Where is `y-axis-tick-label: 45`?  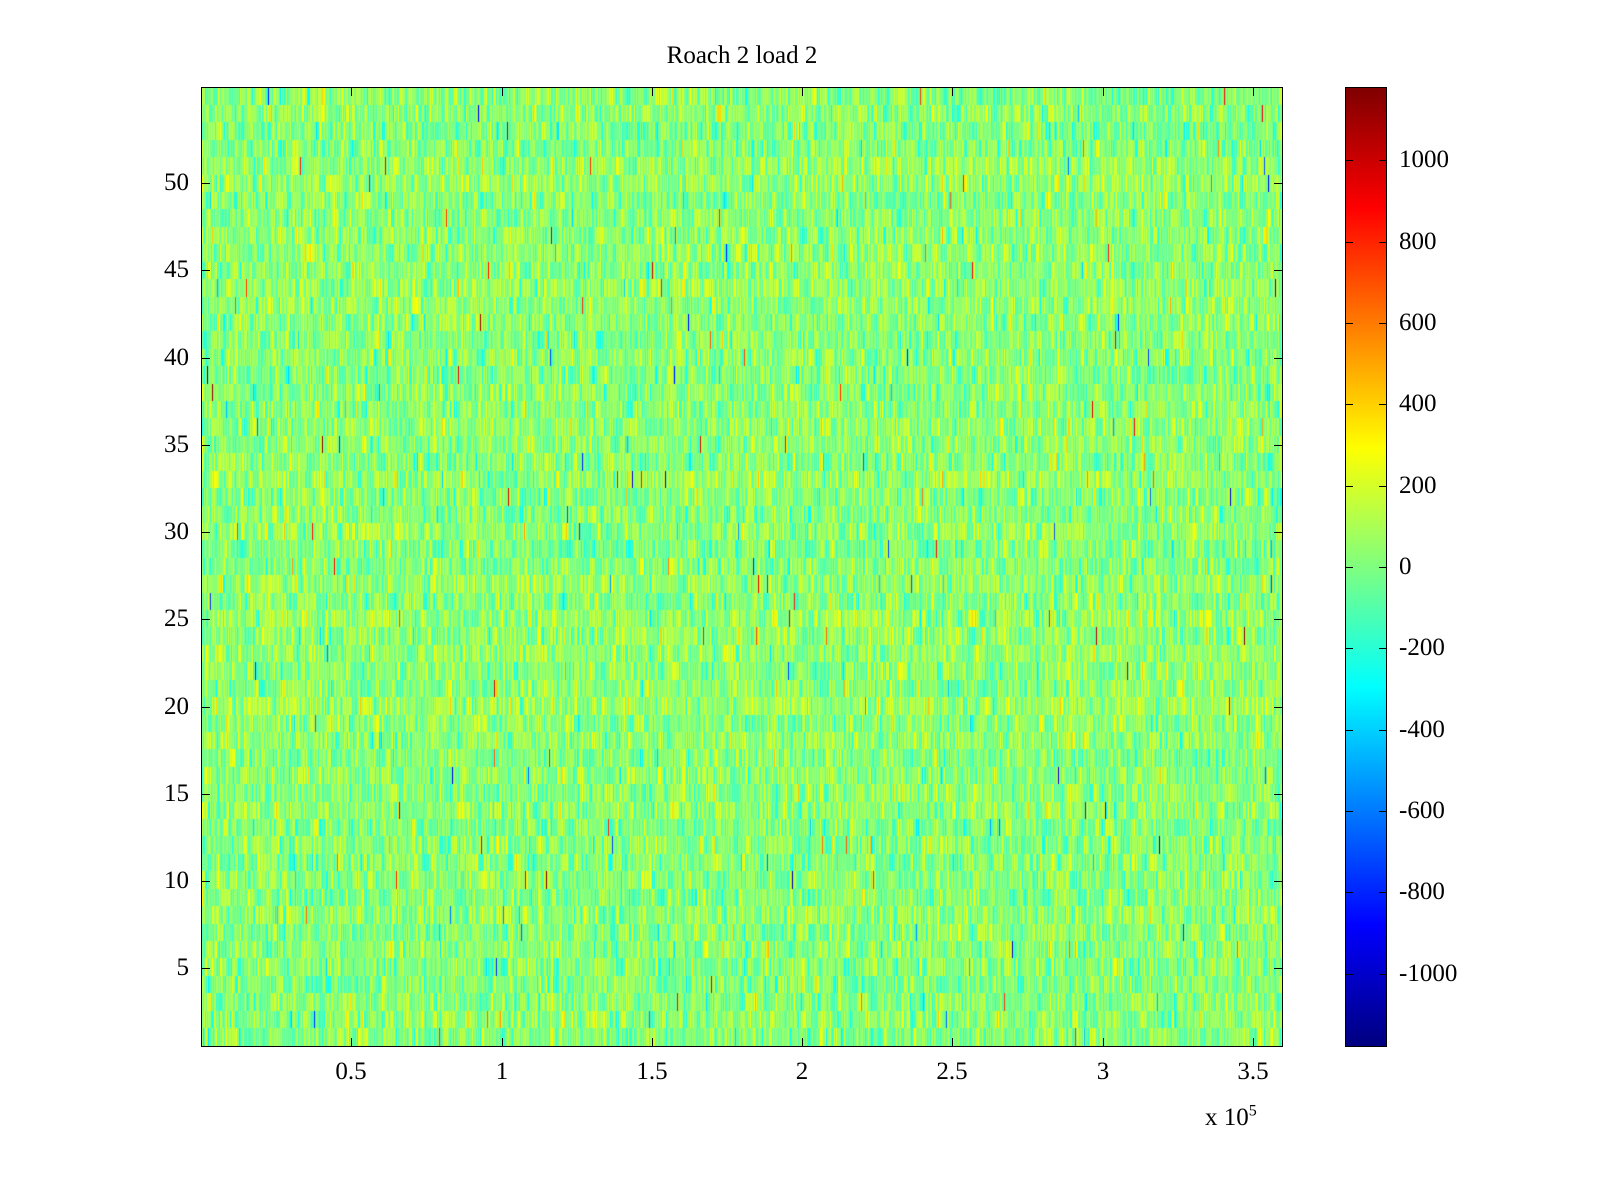
y-axis-tick-label: 45 is located at coordinates (176, 269).